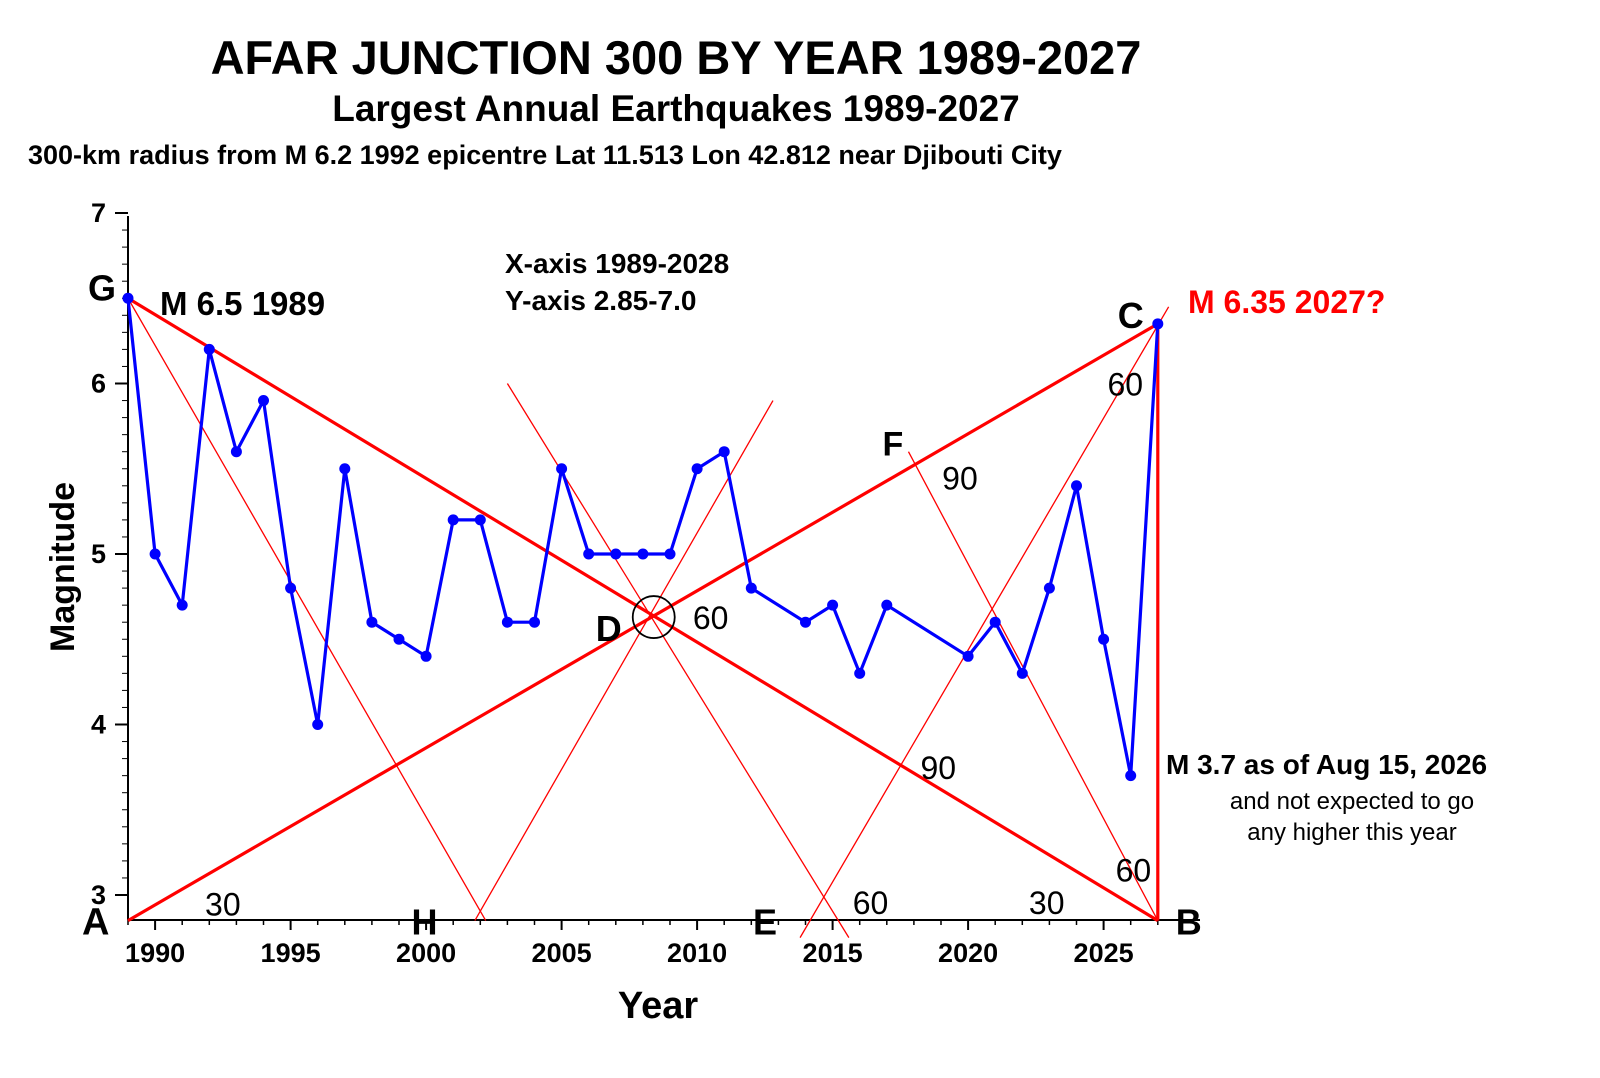 Image resolution: width=1600 pixels, height=1078 pixels. What do you see at coordinates (98, 213) in the screenshot?
I see `y-tick-label: 7` at bounding box center [98, 213].